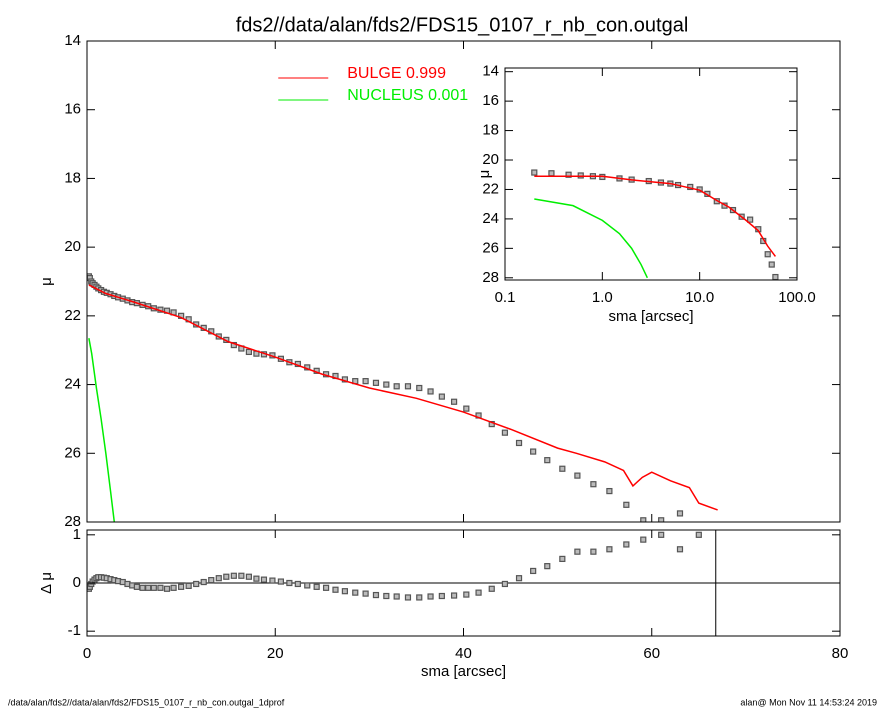 The height and width of the screenshot is (708, 885). I want to click on legend-label: NUCLEUS 0.001, so click(407, 95).